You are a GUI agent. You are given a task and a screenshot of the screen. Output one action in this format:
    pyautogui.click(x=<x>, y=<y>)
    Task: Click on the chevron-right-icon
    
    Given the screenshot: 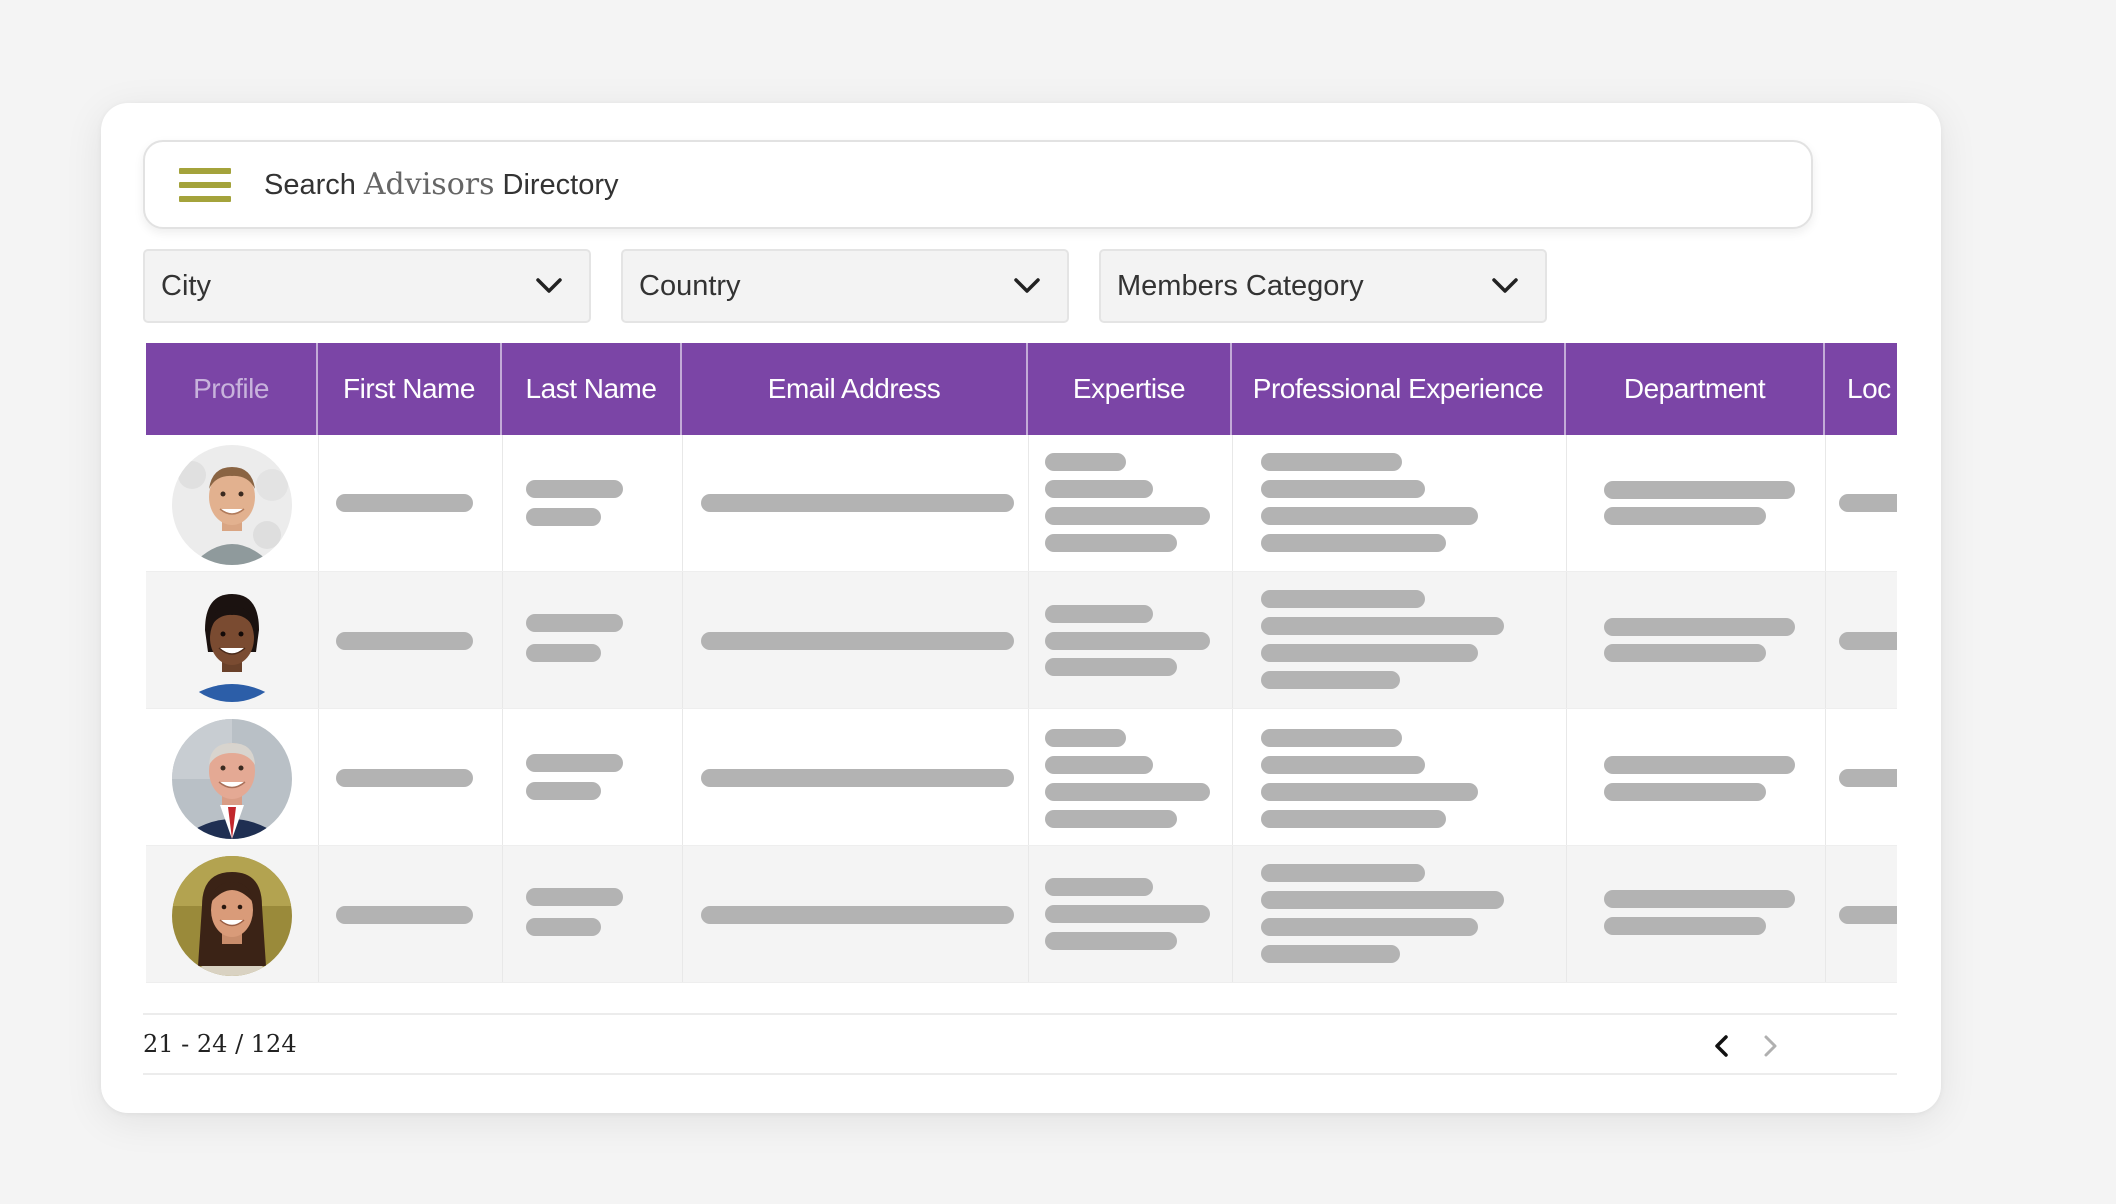 What is the action you would take?
    pyautogui.click(x=1770, y=1046)
    